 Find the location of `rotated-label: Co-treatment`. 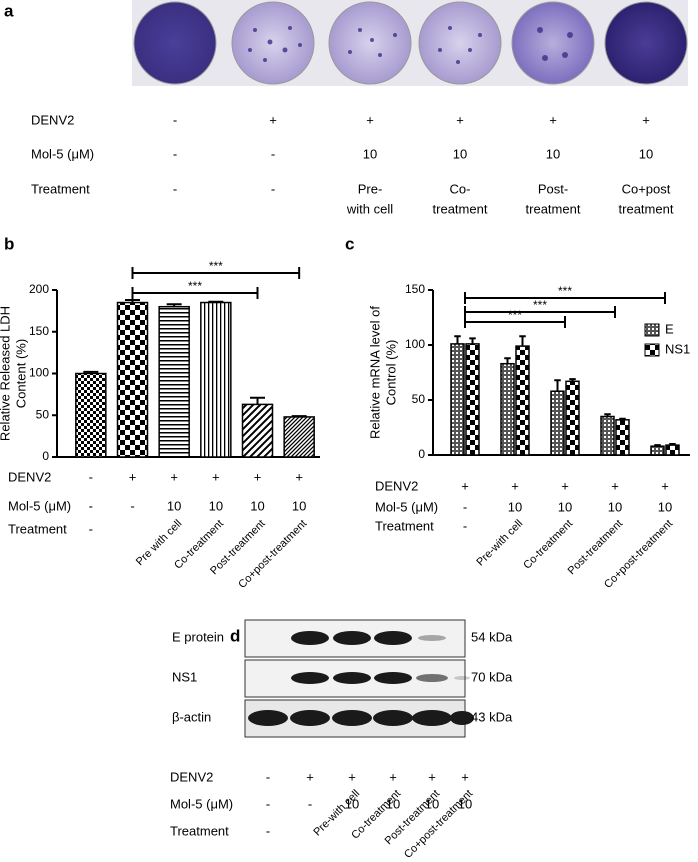

rotated-label: Co-treatment is located at coordinates (548, 545).